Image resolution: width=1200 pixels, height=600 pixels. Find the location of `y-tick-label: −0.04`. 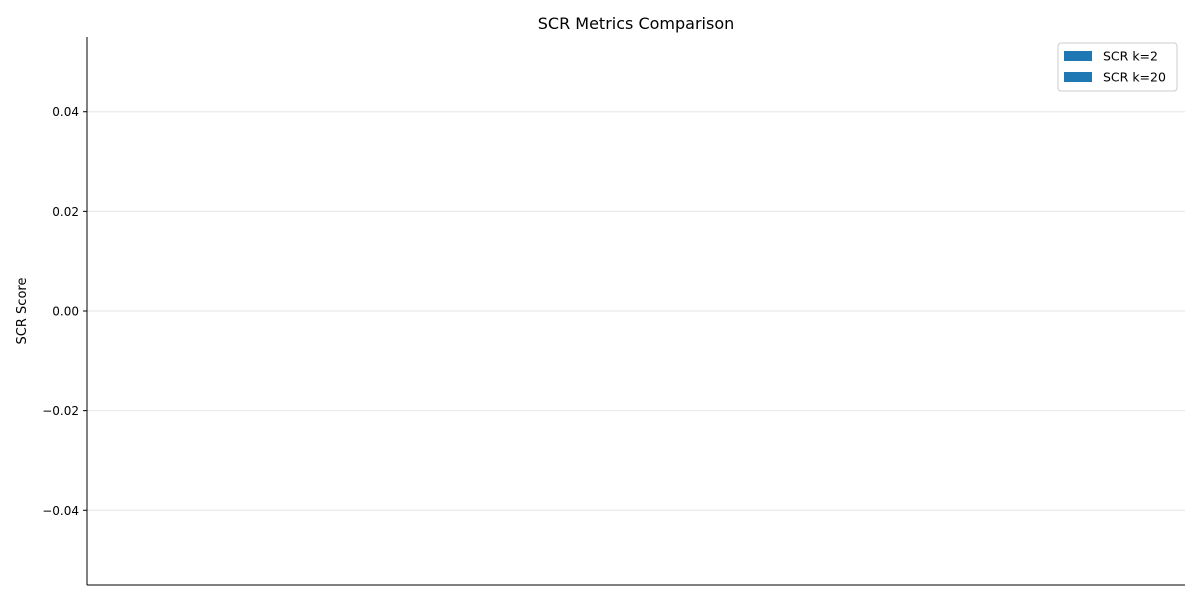

y-tick-label: −0.04 is located at coordinates (60, 511).